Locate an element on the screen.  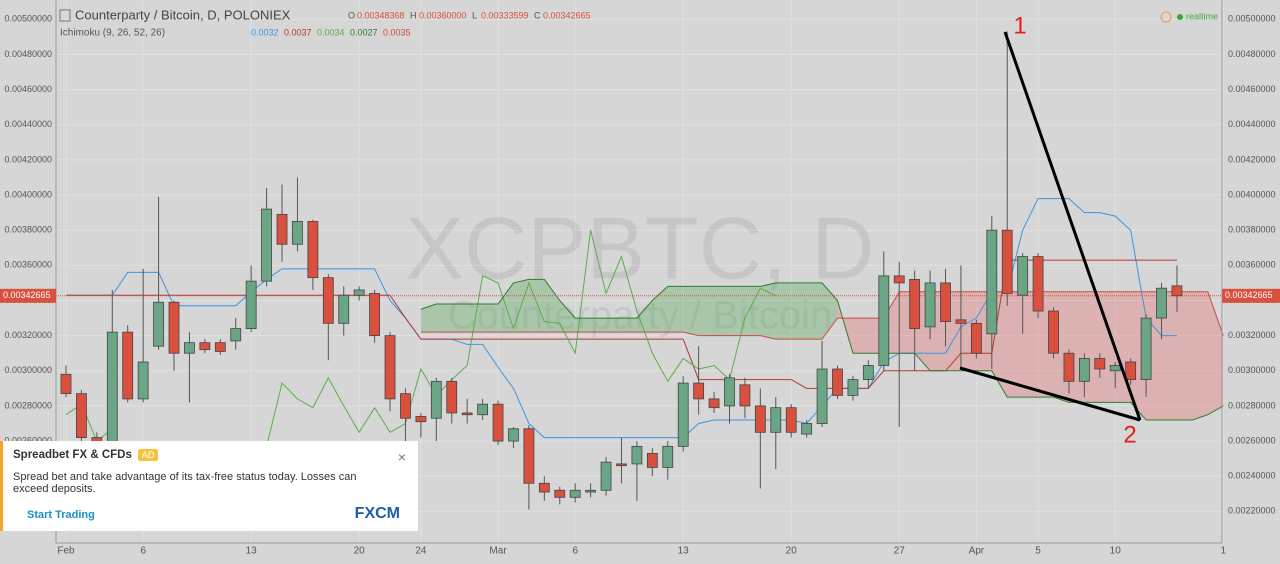
x-tick-label: Feb is located at coordinates (66, 551).